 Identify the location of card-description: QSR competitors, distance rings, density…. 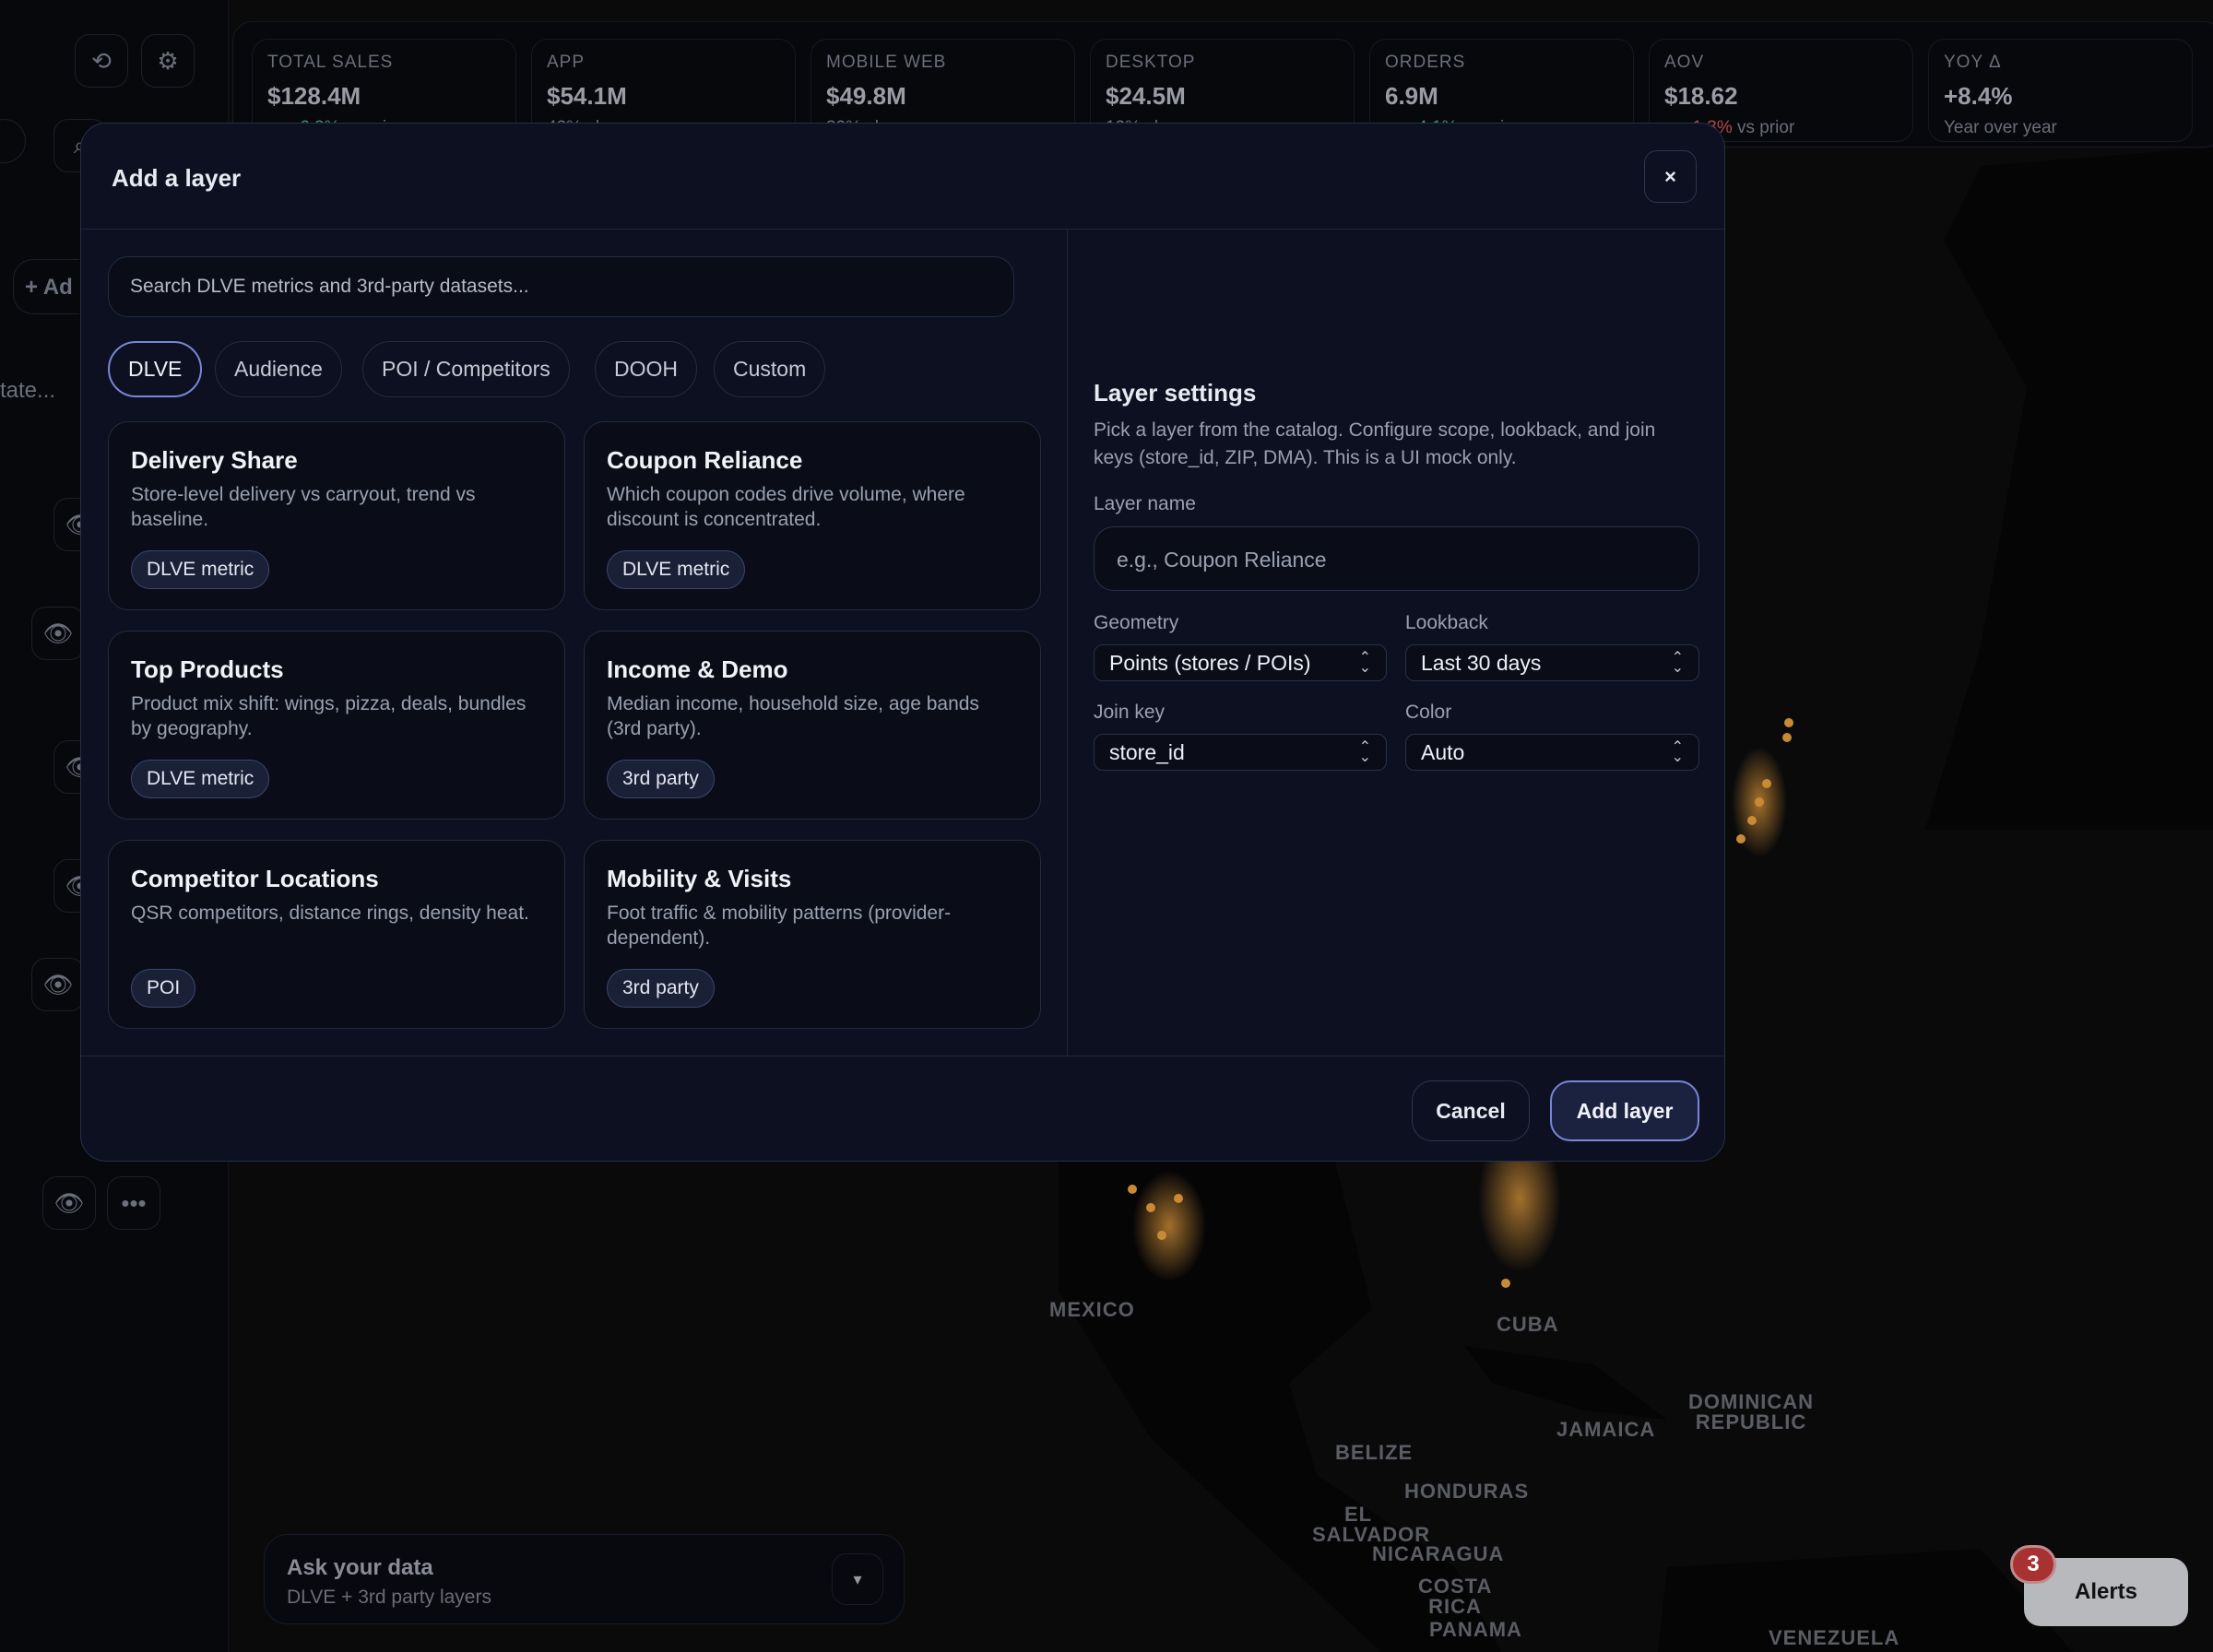
(330, 913).